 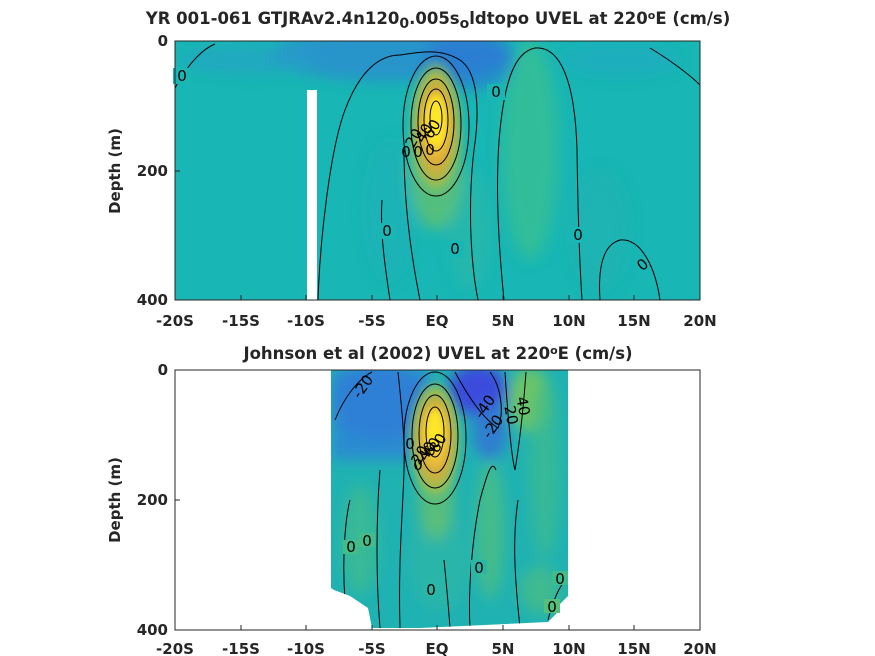 I want to click on chart-bottom-field, so click(x=449, y=499).